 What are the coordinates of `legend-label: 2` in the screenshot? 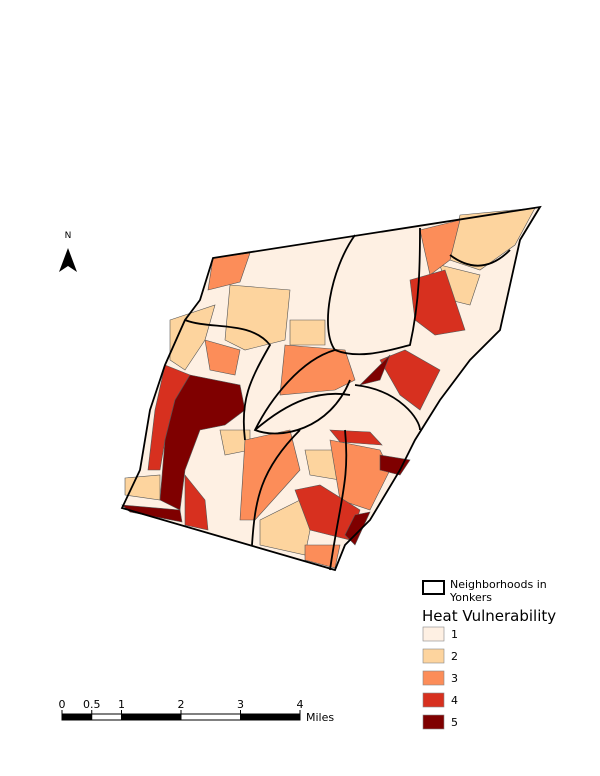 It's located at (454, 656).